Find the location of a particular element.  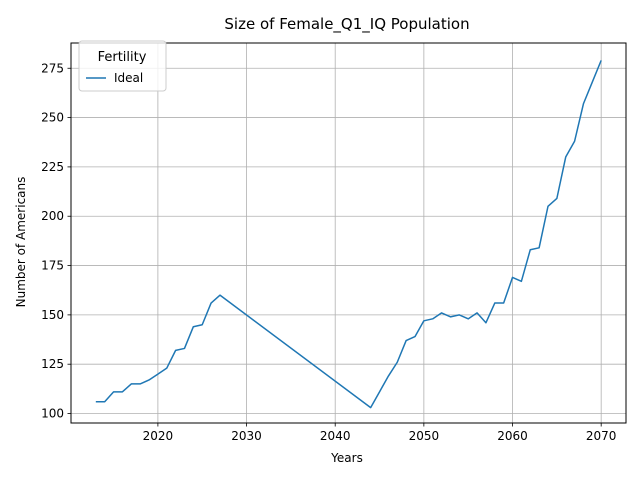

y-tick-label: 100 is located at coordinates (52, 414).